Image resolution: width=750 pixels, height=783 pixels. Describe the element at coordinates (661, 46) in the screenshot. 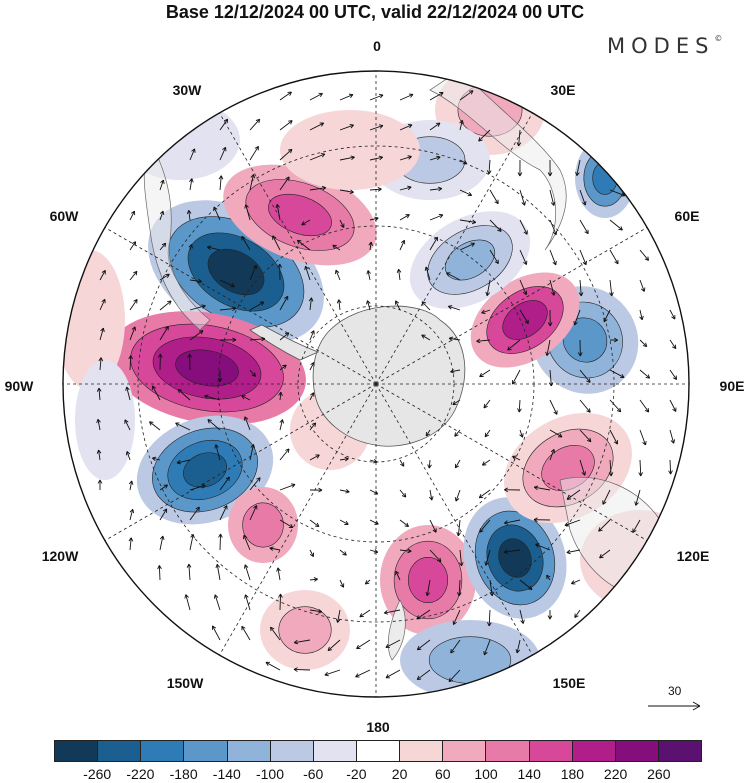

I see `brand-text: MODES` at that location.